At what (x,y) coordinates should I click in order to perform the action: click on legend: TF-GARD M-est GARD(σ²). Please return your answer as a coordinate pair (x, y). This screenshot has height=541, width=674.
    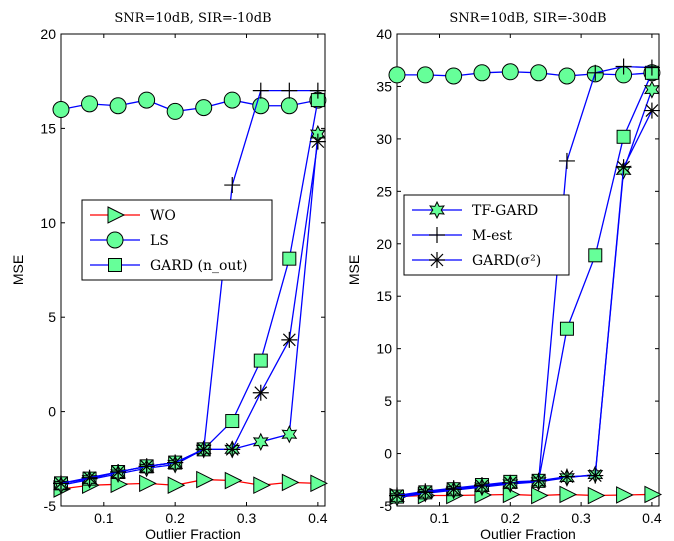
    Looking at the image, I should click on (486, 235).